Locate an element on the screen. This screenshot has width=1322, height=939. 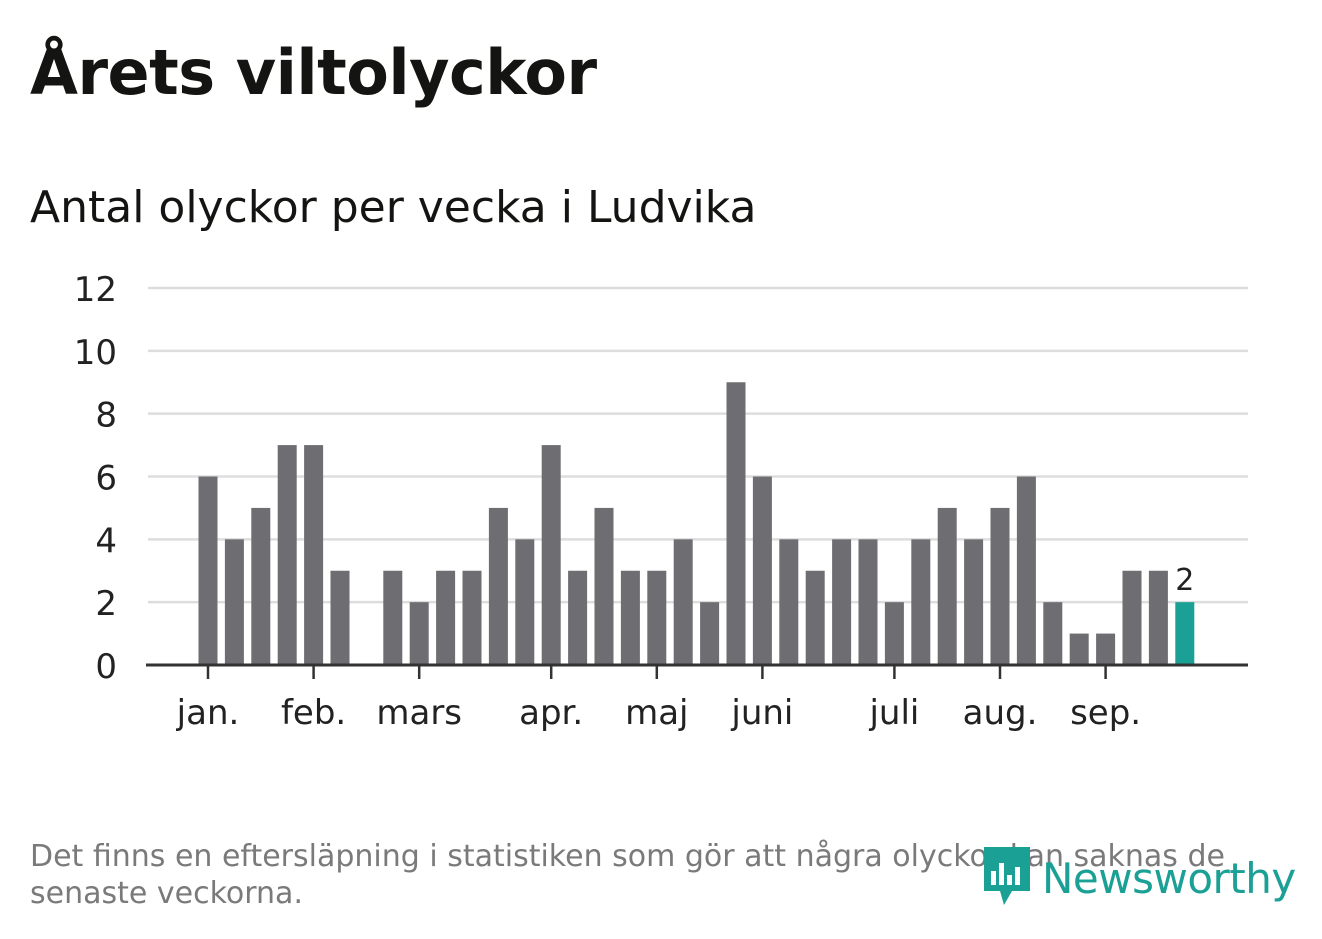
x-tick-label: juli is located at coordinates (893, 713).